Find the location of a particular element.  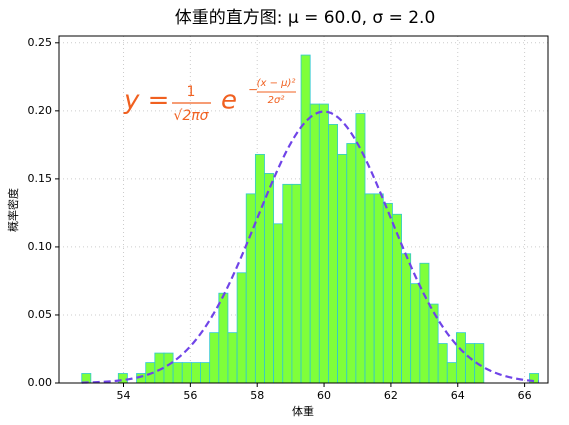

y-axis-label: 概率密度 is located at coordinates (13, 210).